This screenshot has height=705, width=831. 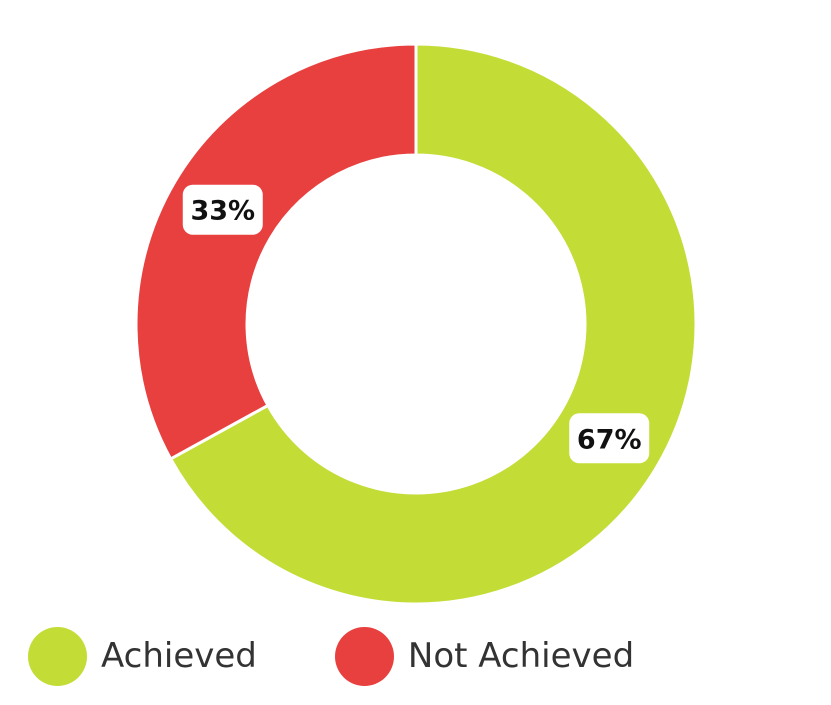 I want to click on chart-legend: Achieved Not Achieved, so click(x=370, y=656).